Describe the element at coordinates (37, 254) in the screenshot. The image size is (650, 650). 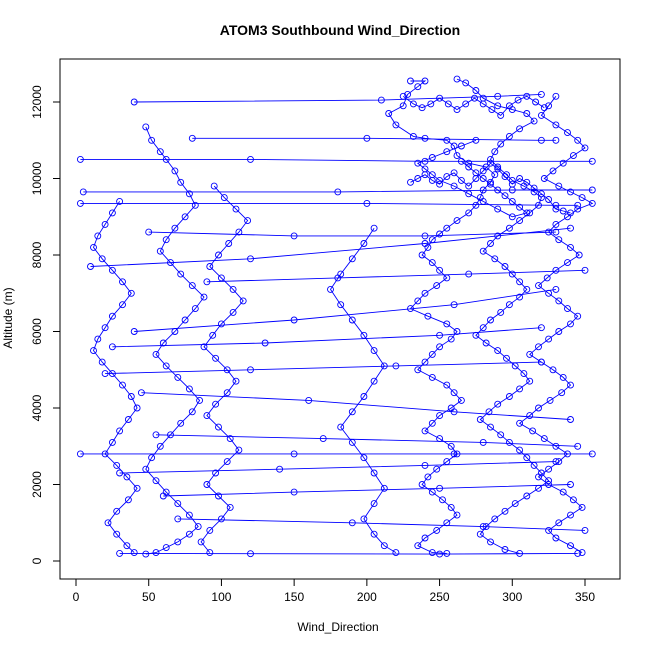
I see `y-tick-label: 8000` at that location.